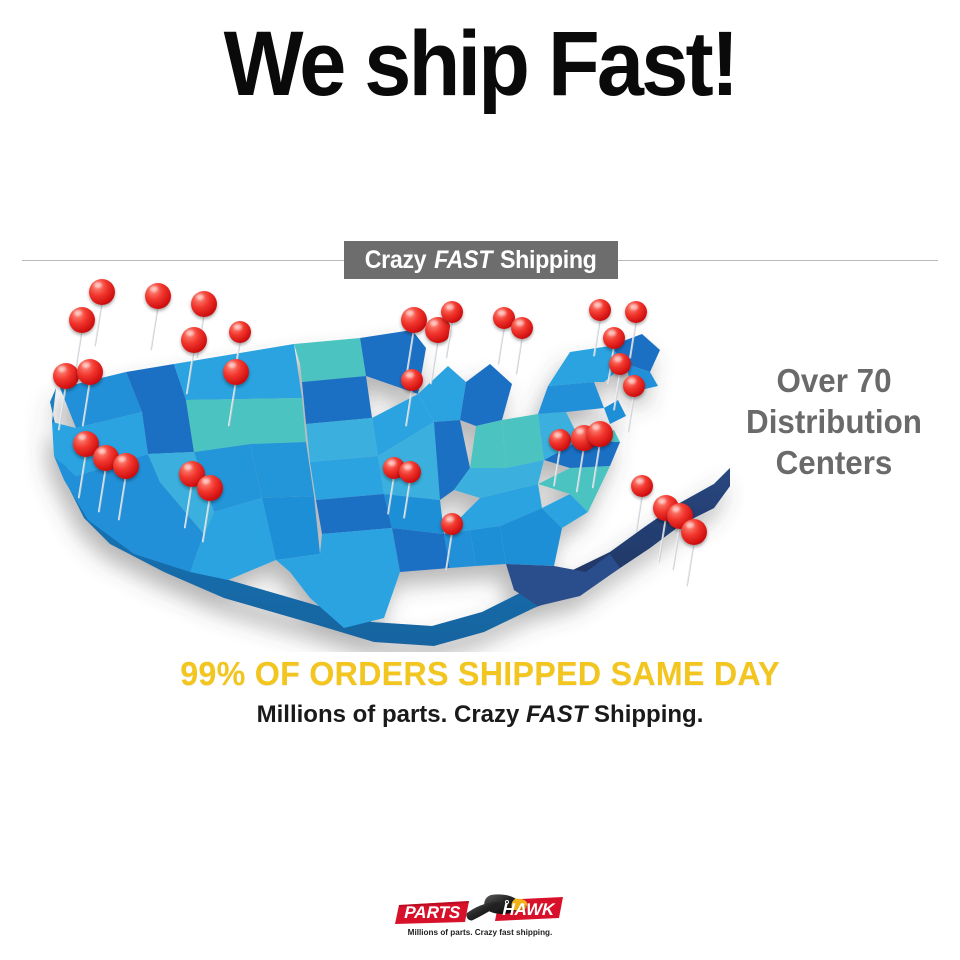  I want to click on banner-suffix: Shipping, so click(548, 259).